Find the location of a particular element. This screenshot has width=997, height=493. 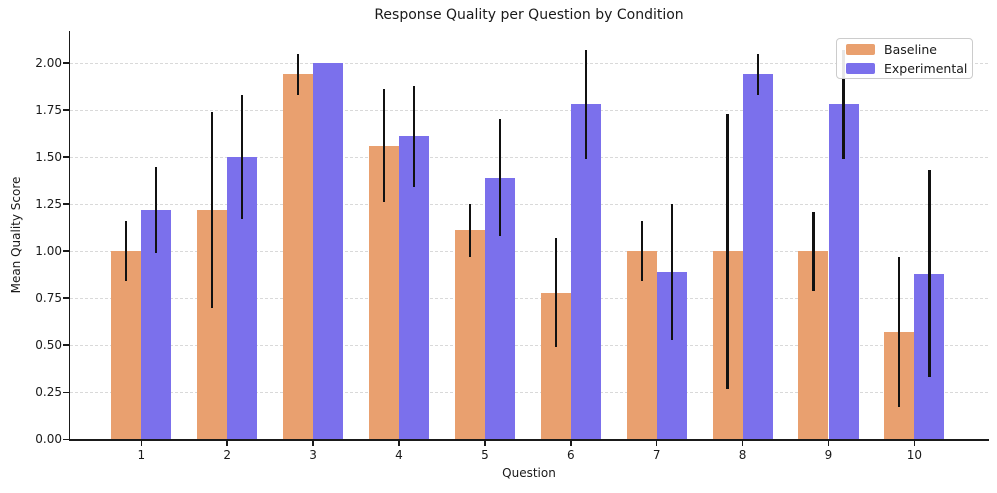

bar-baseline-q7 is located at coordinates (641, 345).